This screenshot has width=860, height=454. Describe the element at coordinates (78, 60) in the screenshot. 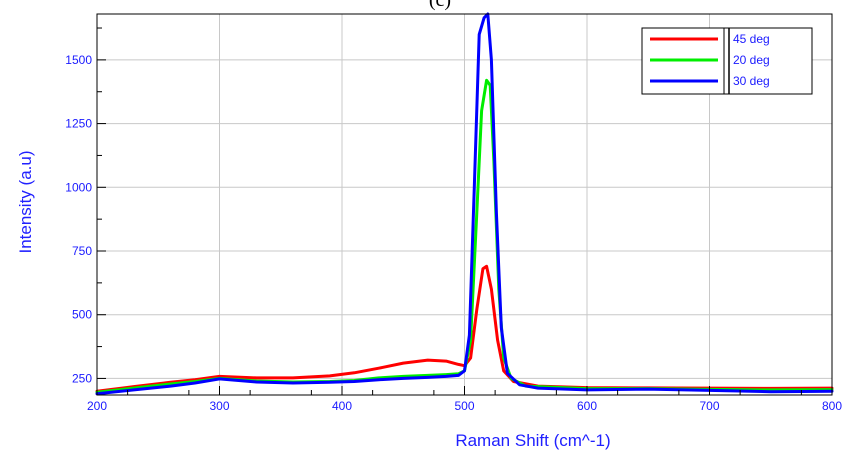

I see `y-tick-label: 1500` at that location.